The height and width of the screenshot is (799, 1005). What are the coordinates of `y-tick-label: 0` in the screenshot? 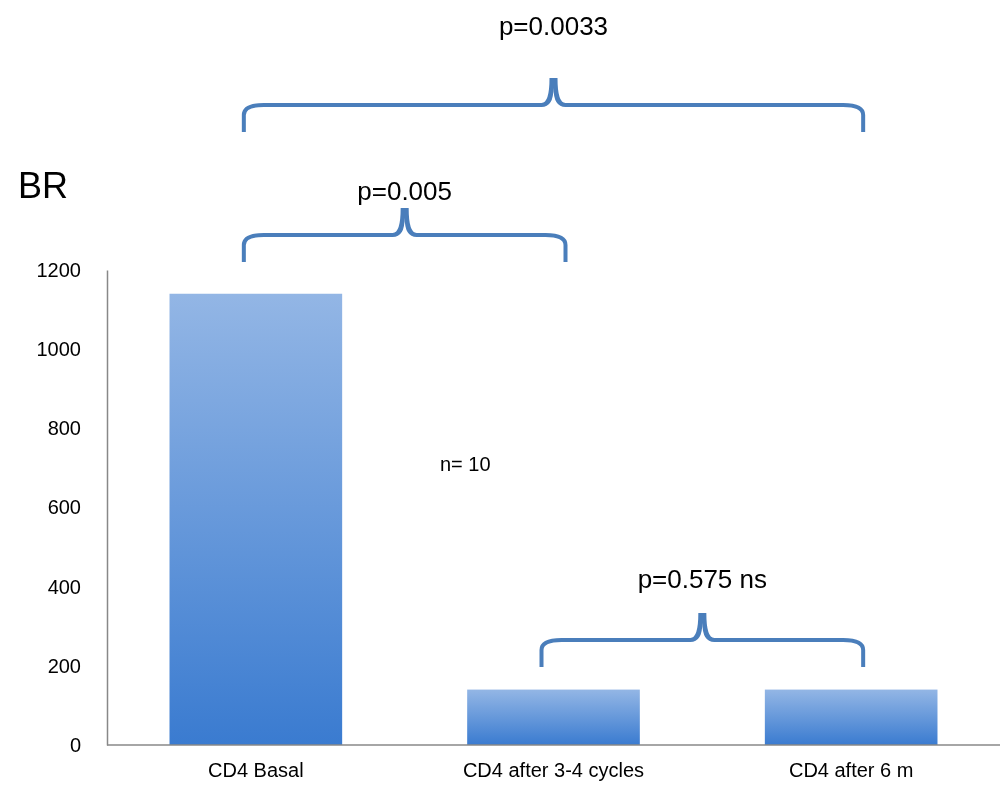 It's located at (75, 744).